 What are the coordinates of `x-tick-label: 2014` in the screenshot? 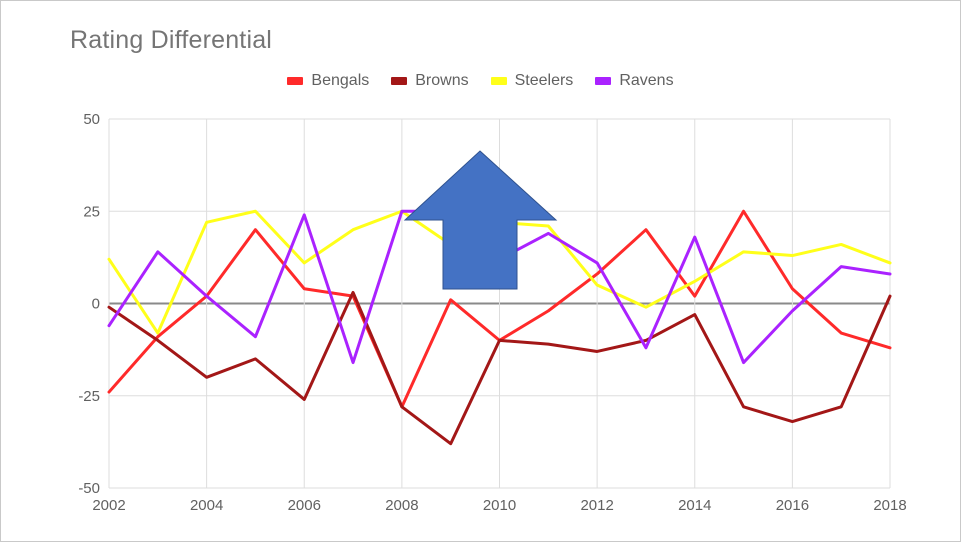 It's located at (694, 505).